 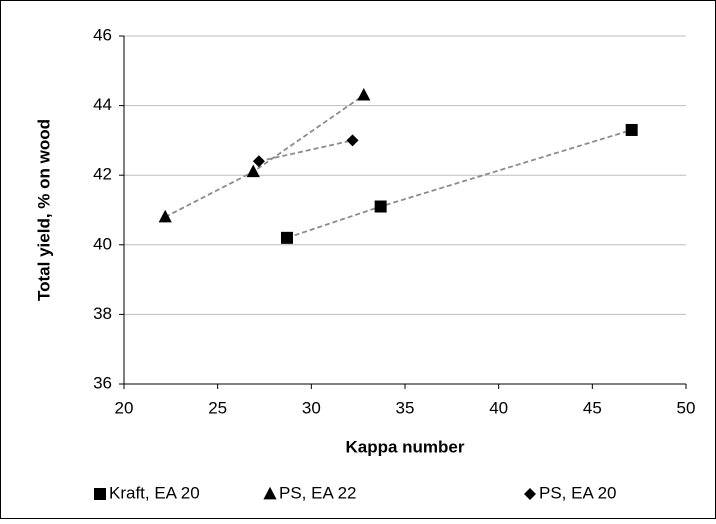 What do you see at coordinates (102, 243) in the screenshot?
I see `y-tick-label: 40` at bounding box center [102, 243].